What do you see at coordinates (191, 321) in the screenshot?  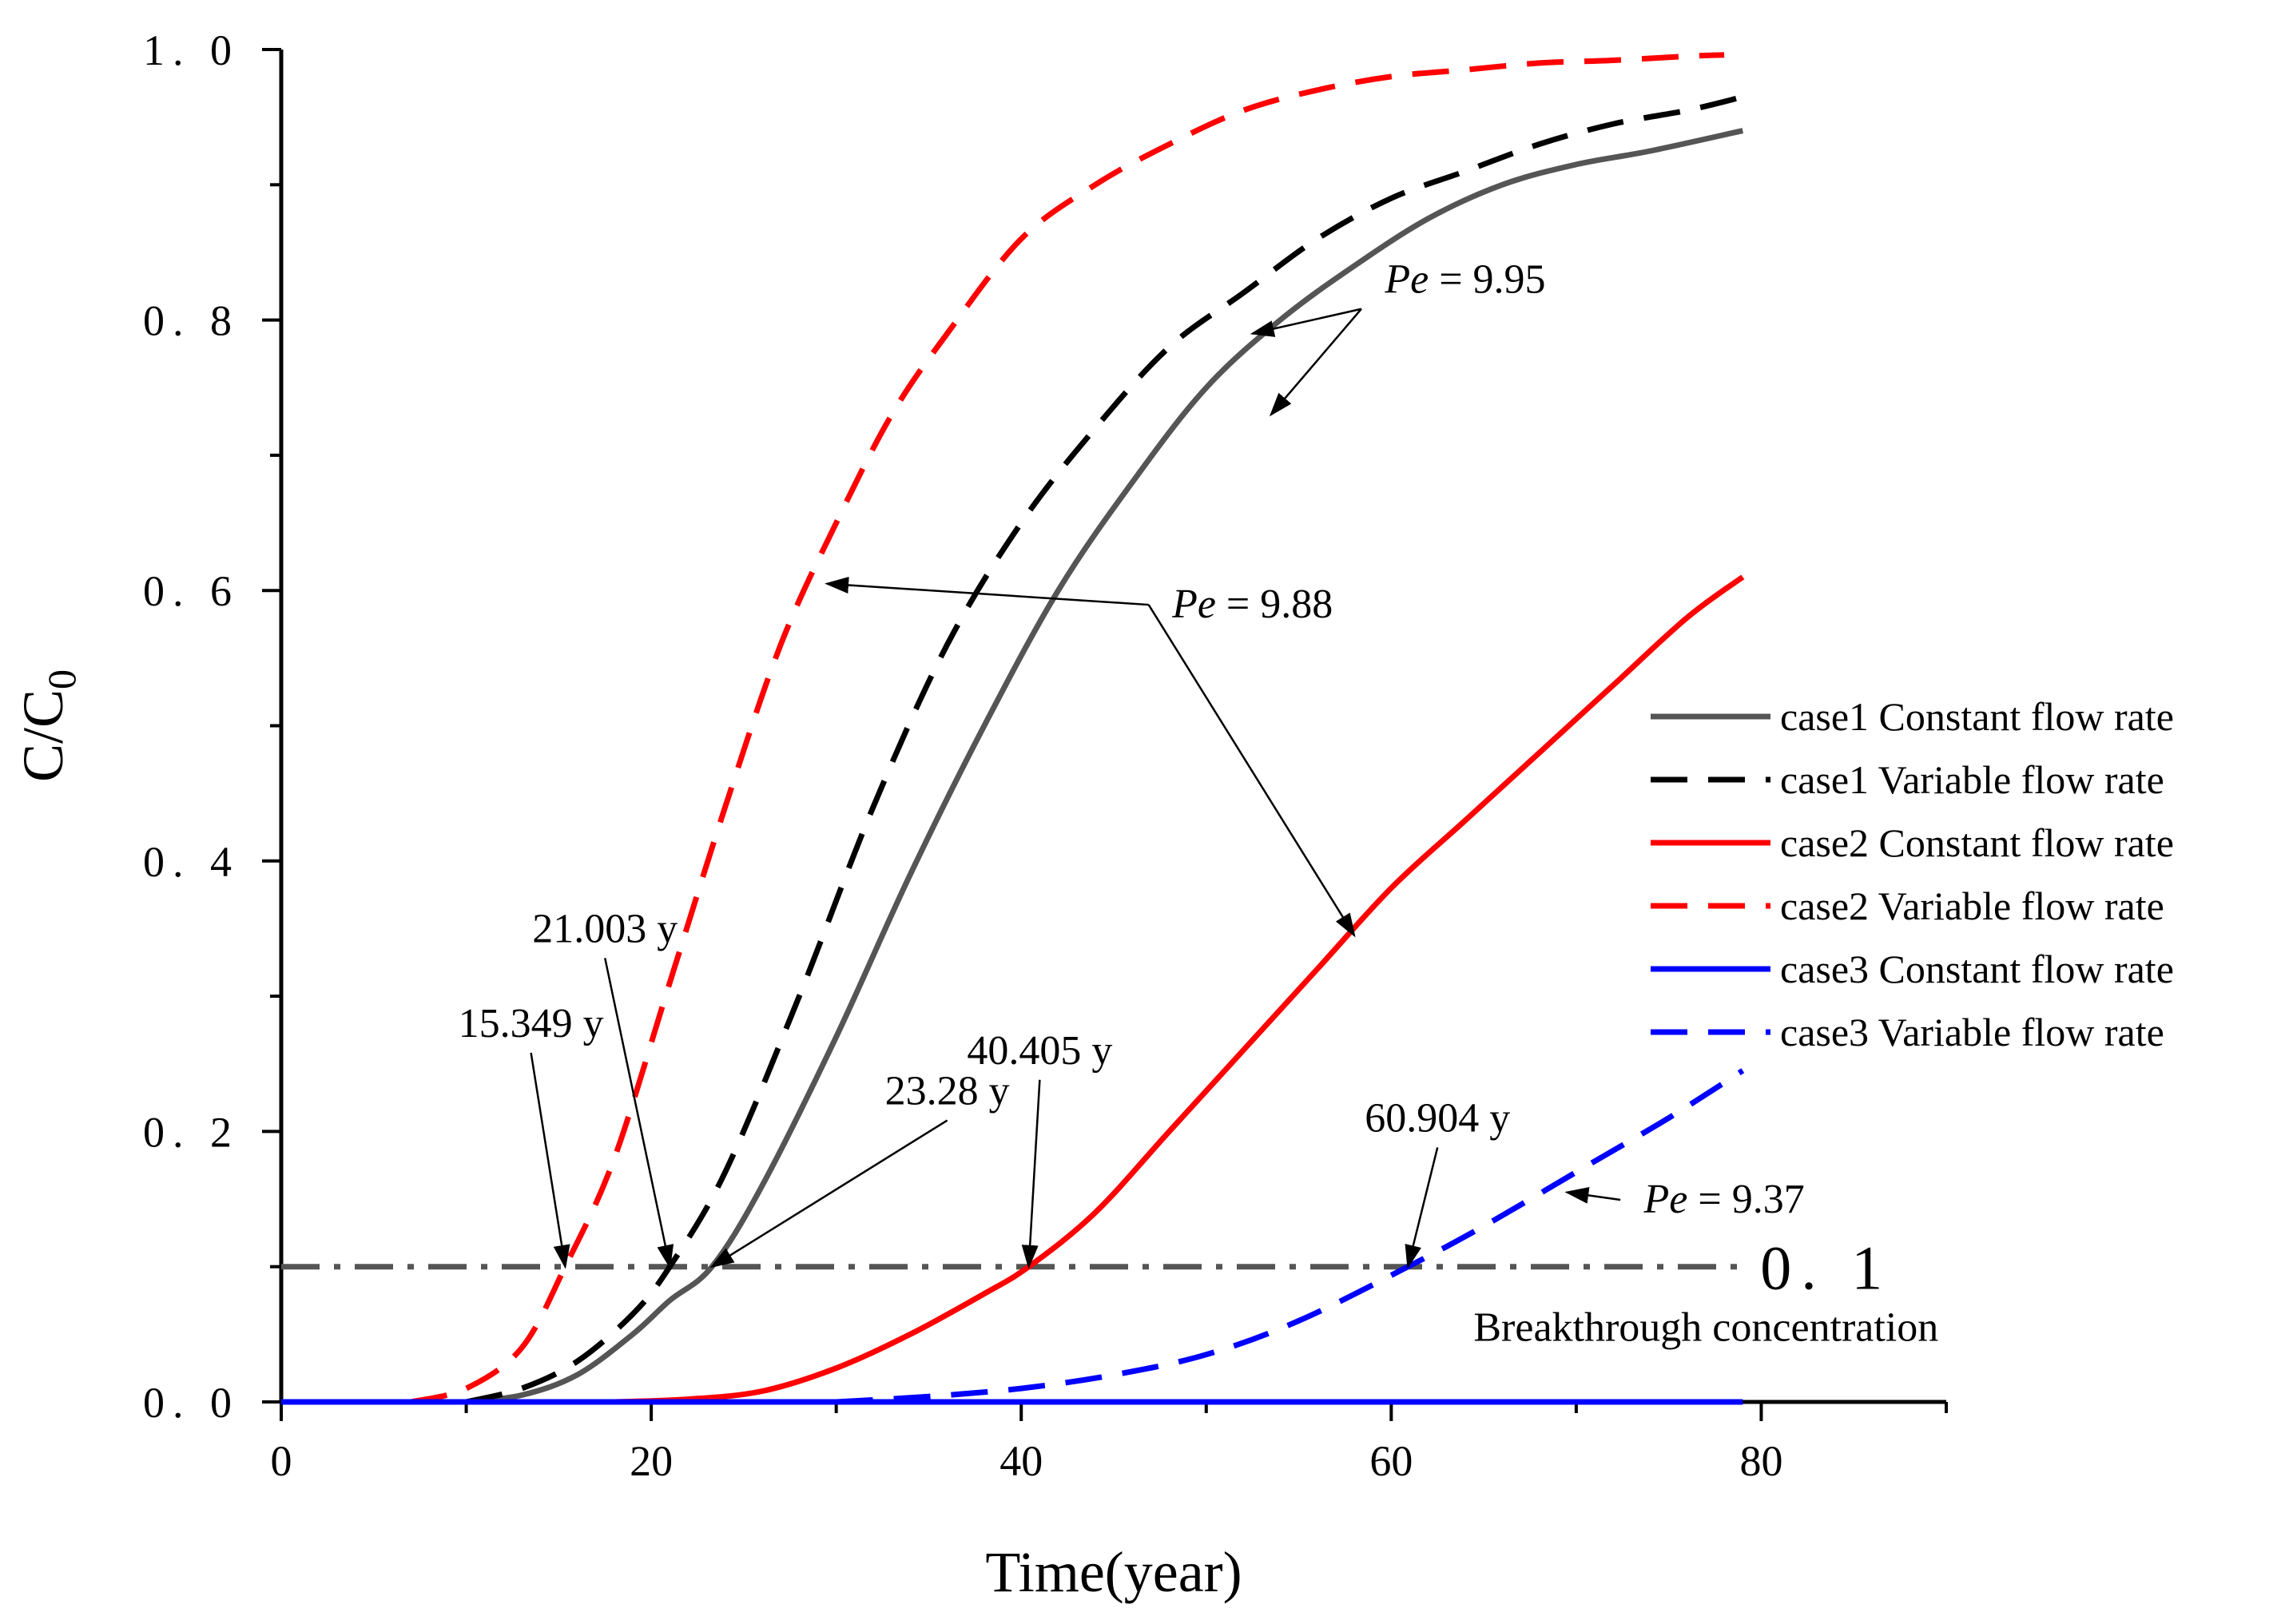 I see `y-tick-label: 0. 8` at bounding box center [191, 321].